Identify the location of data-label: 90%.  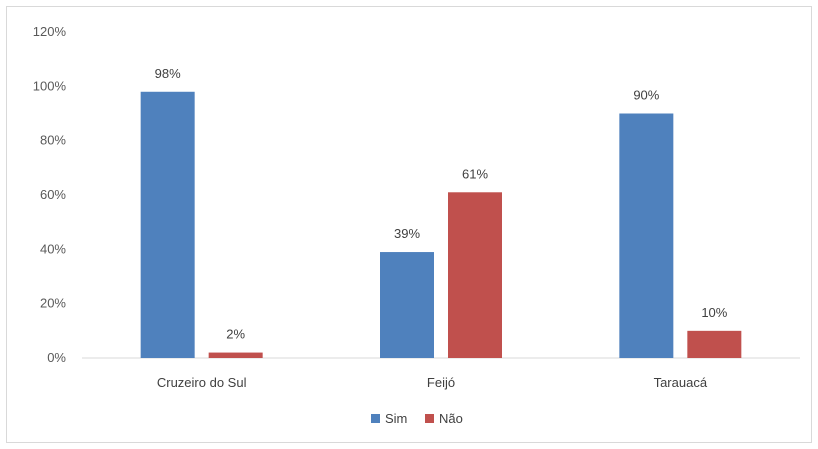
(646, 95).